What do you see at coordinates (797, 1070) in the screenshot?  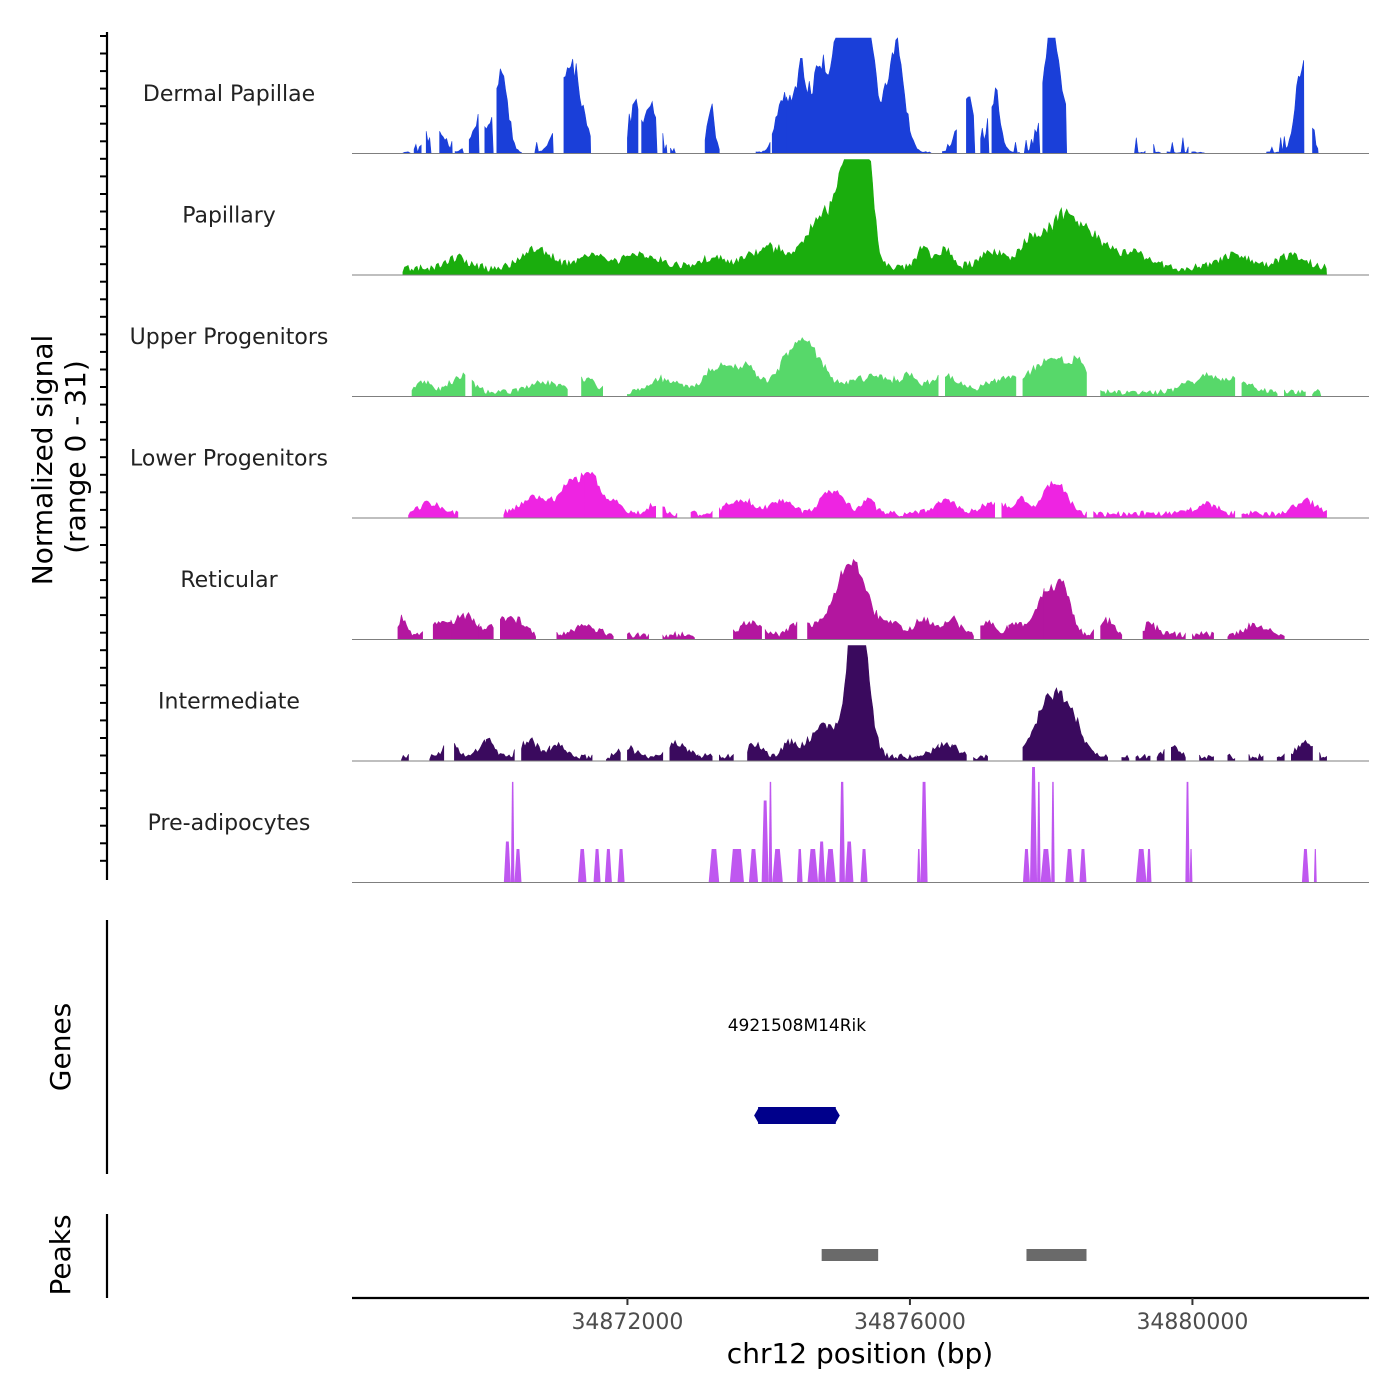 I see `gene-4921508m14rik: 4921508M14Rik` at bounding box center [797, 1070].